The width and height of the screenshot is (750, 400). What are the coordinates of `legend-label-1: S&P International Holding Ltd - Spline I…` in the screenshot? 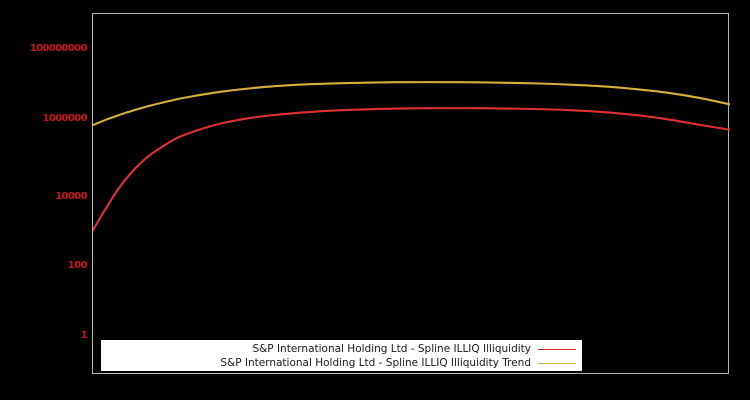 It's located at (375, 363).